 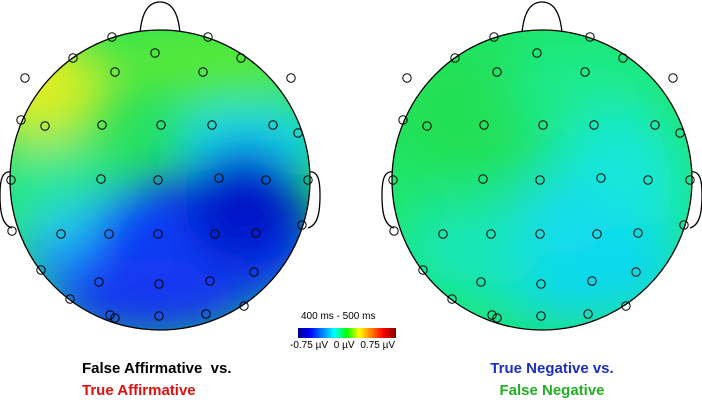 I want to click on time-window-label: 400 ms - 500 ms, so click(x=338, y=316).